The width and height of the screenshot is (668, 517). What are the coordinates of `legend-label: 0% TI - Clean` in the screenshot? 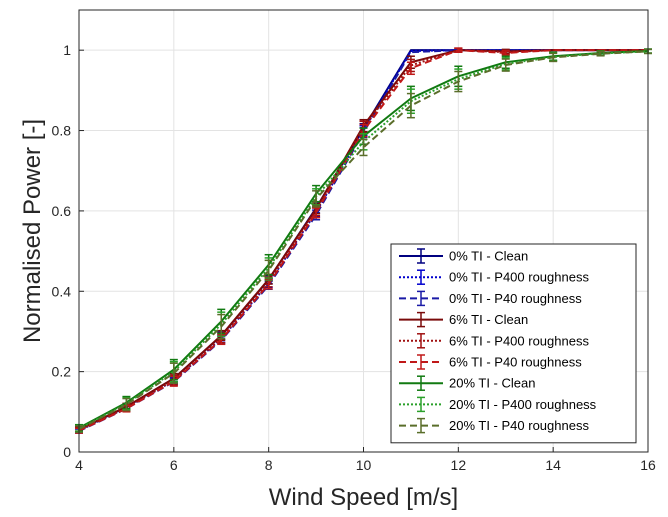 It's located at (488, 256).